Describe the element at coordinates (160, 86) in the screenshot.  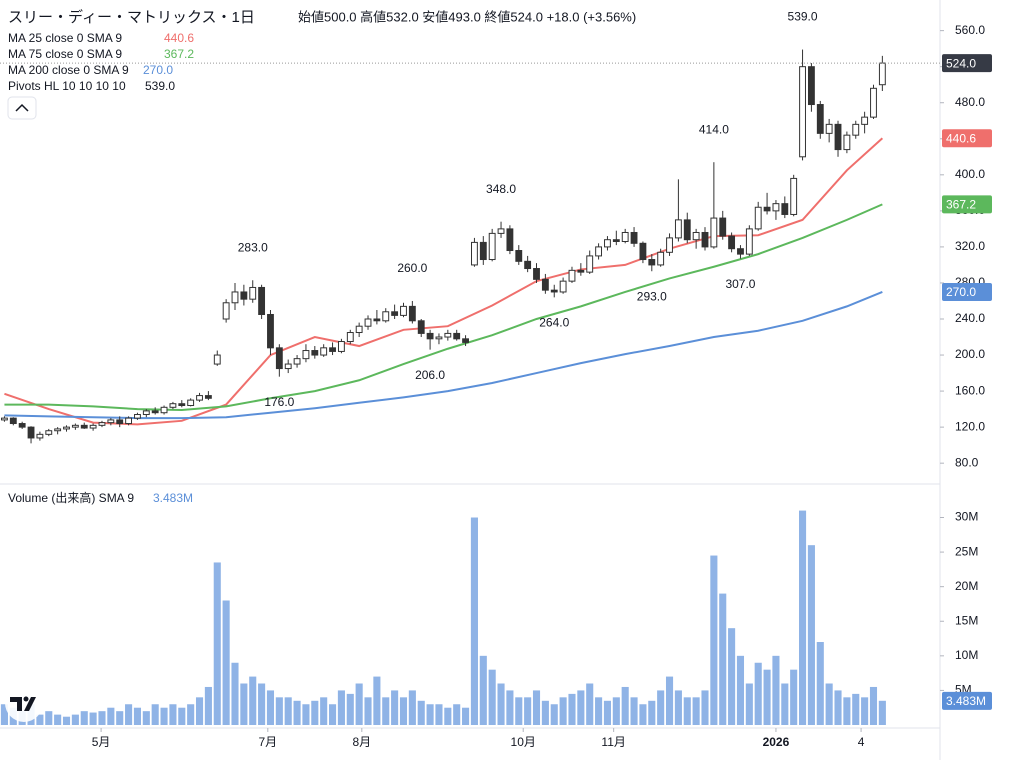
I see `legend-value: 539.0` at that location.